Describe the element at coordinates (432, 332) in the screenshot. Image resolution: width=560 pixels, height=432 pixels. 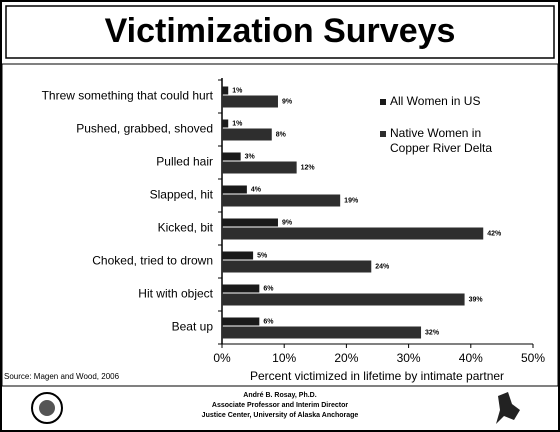
I see `value-label: 32%` at that location.